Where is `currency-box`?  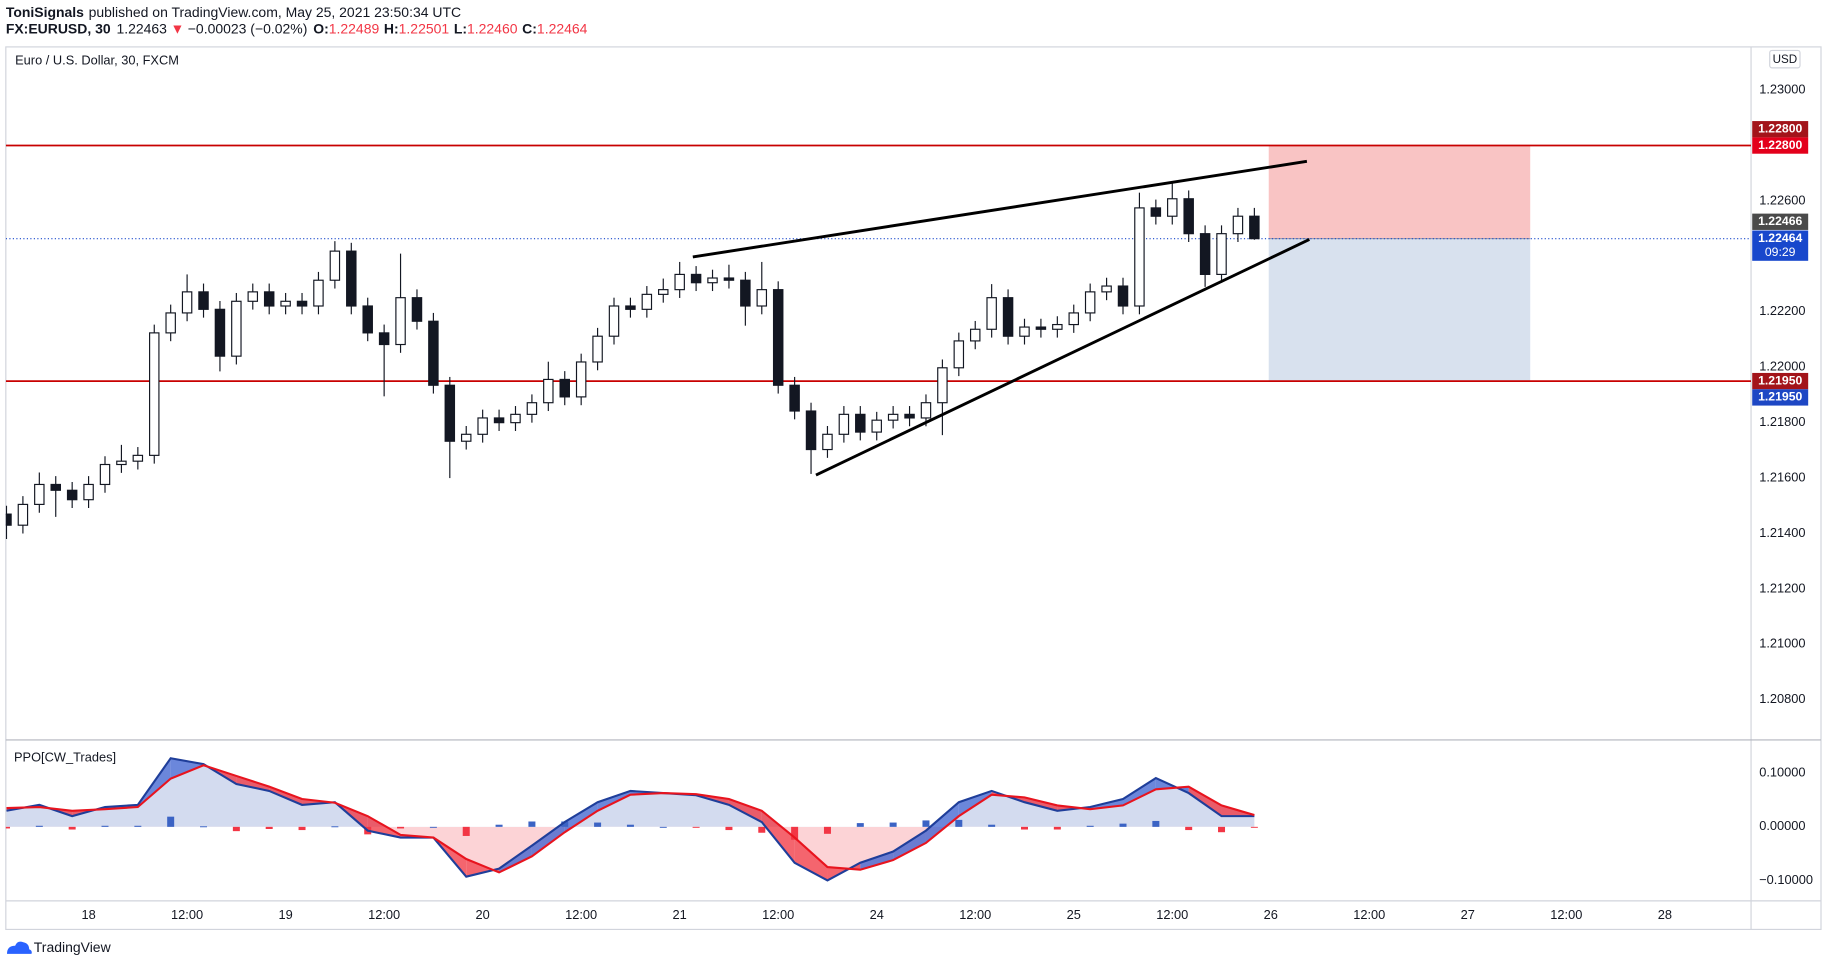 currency-box is located at coordinates (1785, 59).